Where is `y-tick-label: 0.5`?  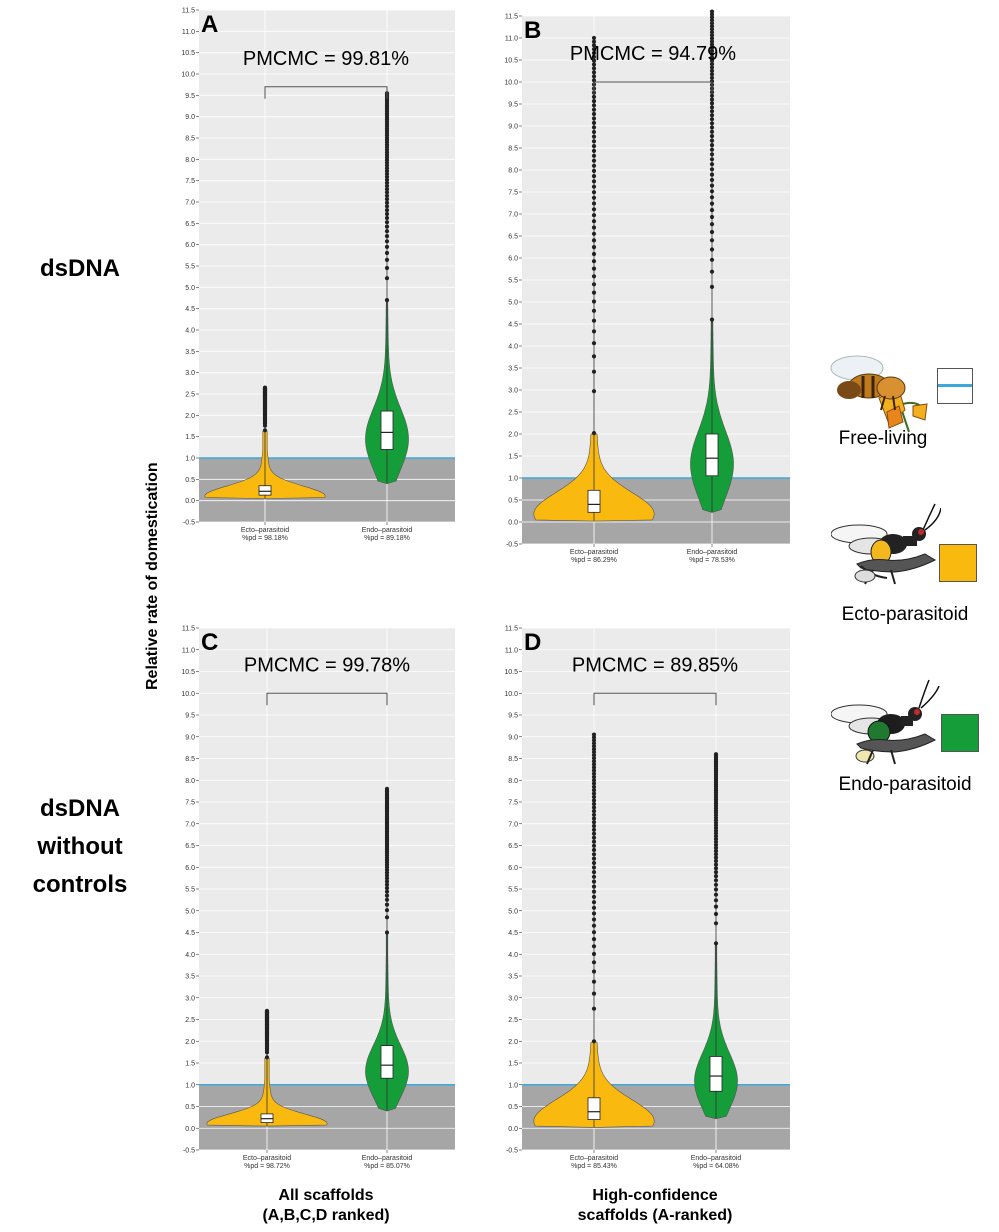 y-tick-label: 0.5 is located at coordinates (513, 501).